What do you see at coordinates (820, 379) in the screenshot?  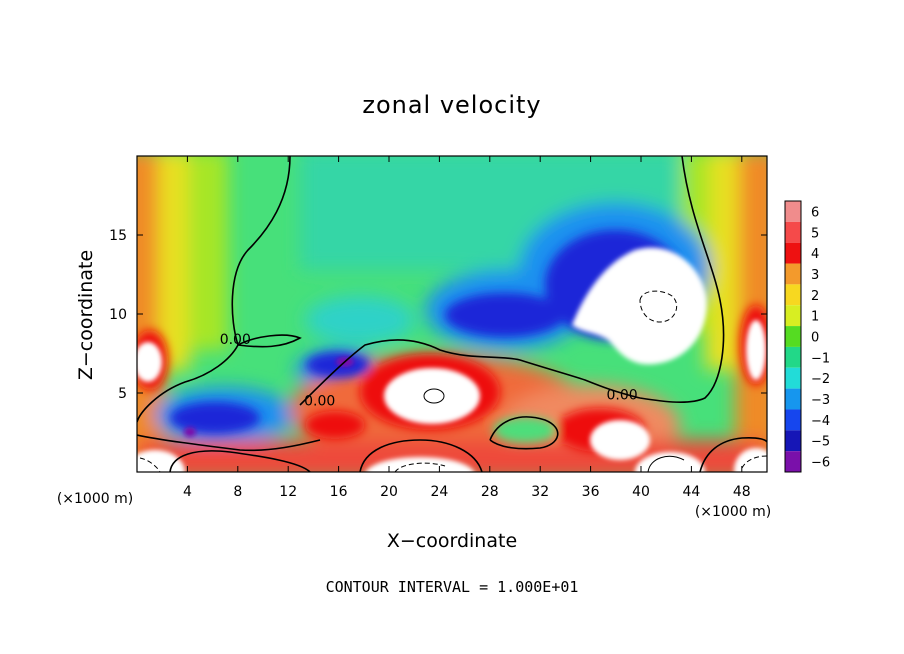 I see `colorbar-level-label: −2` at bounding box center [820, 379].